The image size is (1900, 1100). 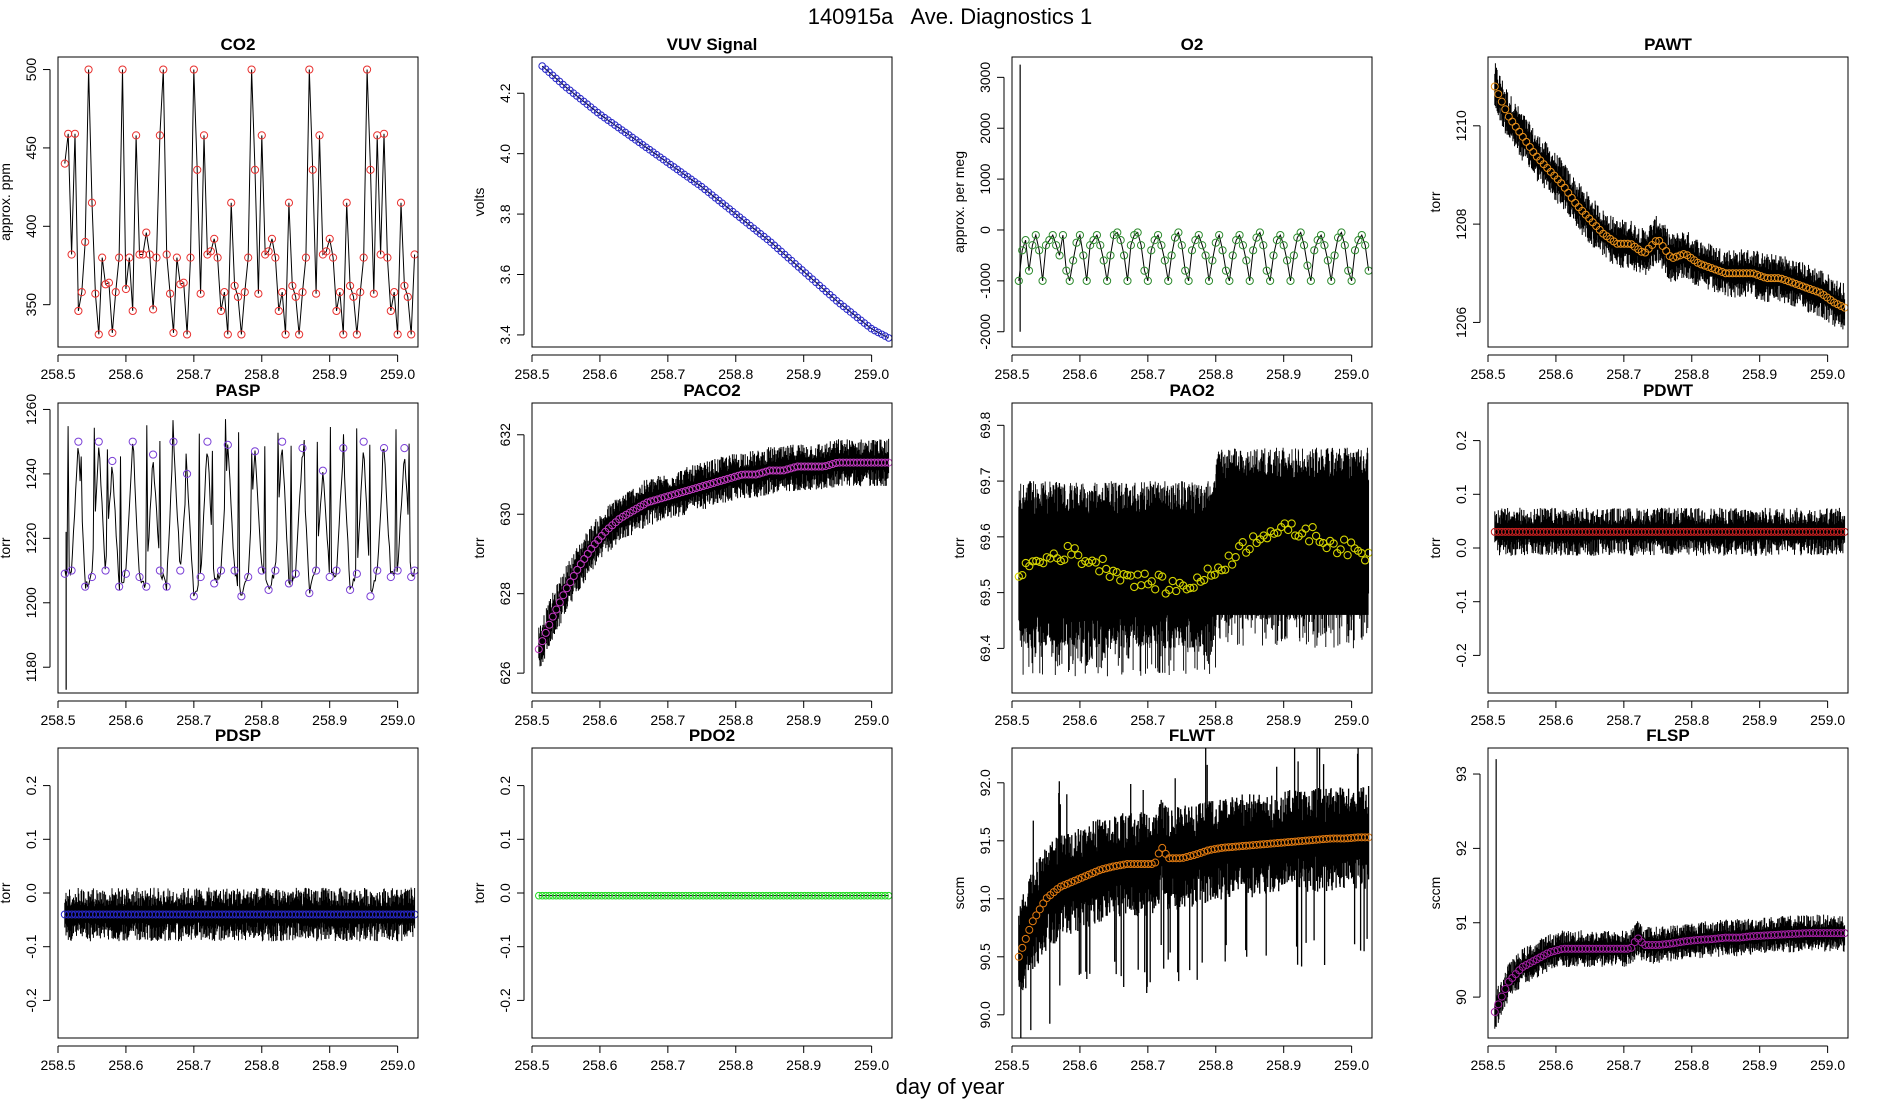 I want to click on panel-title: PDSP, so click(x=238, y=735).